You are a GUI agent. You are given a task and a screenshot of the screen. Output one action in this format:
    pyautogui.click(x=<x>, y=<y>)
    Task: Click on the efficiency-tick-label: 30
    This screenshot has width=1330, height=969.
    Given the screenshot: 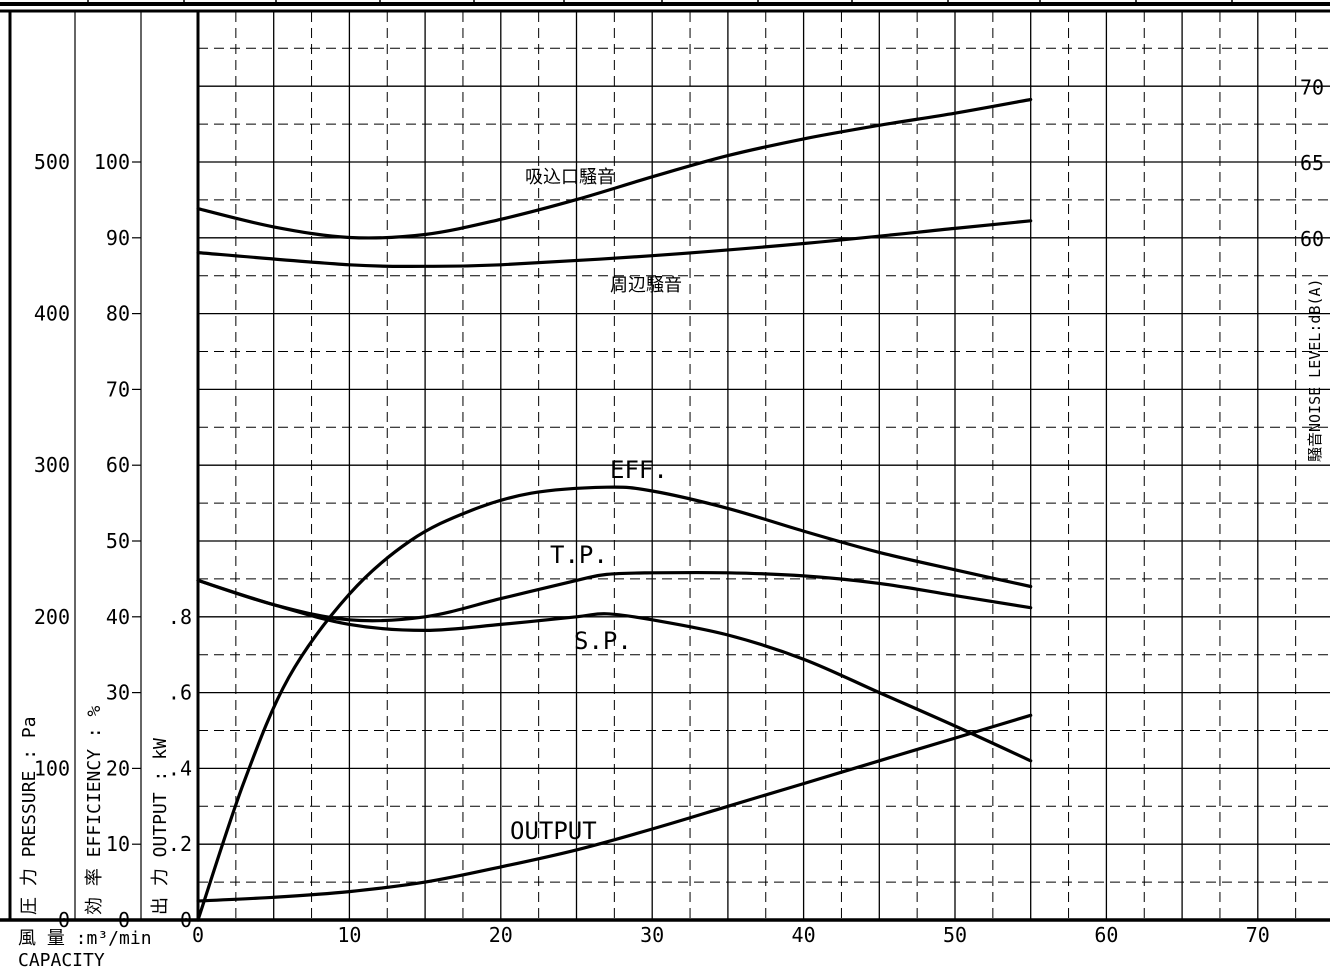 What is the action you would take?
    pyautogui.click(x=118, y=693)
    